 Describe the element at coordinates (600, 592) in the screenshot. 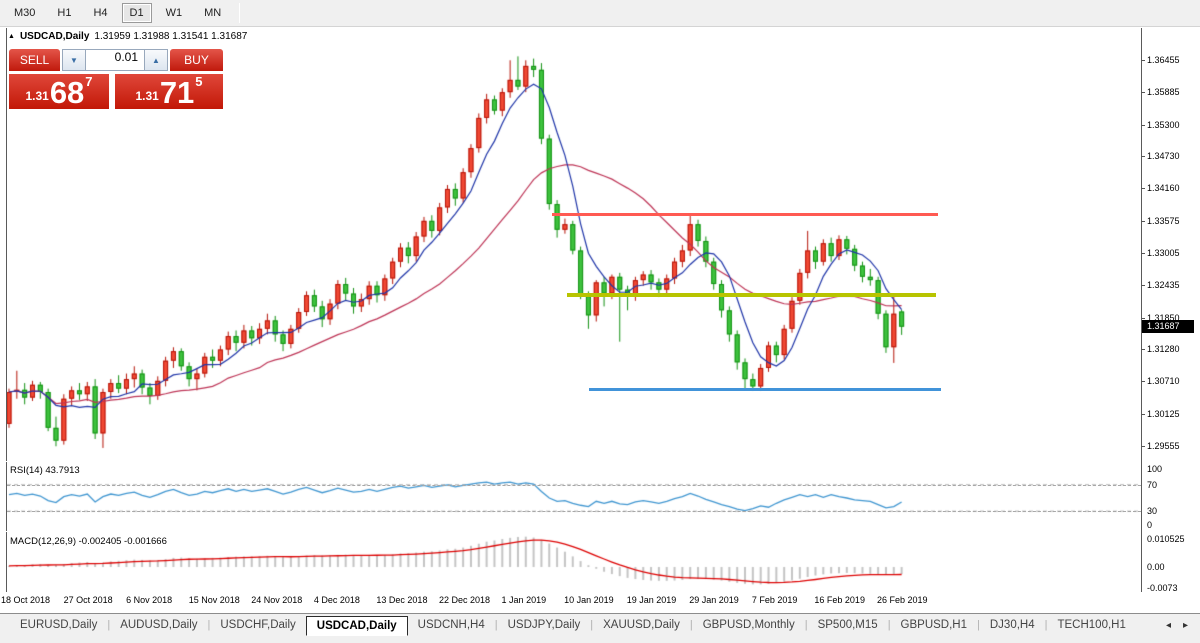

I see `macd-bottom-border` at that location.